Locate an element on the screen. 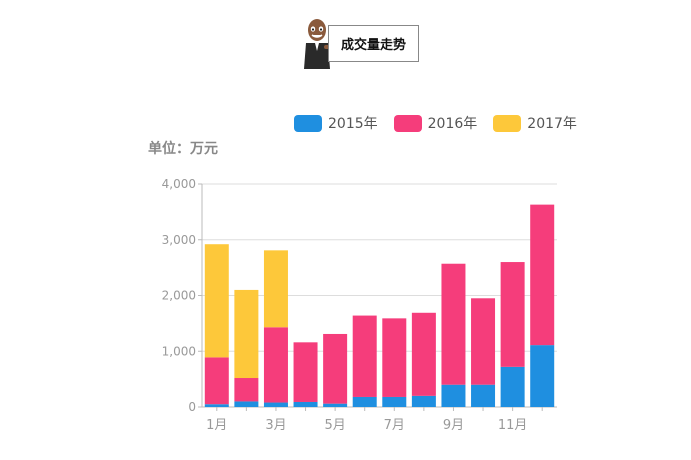  legend-label: 2017年 is located at coordinates (552, 124).